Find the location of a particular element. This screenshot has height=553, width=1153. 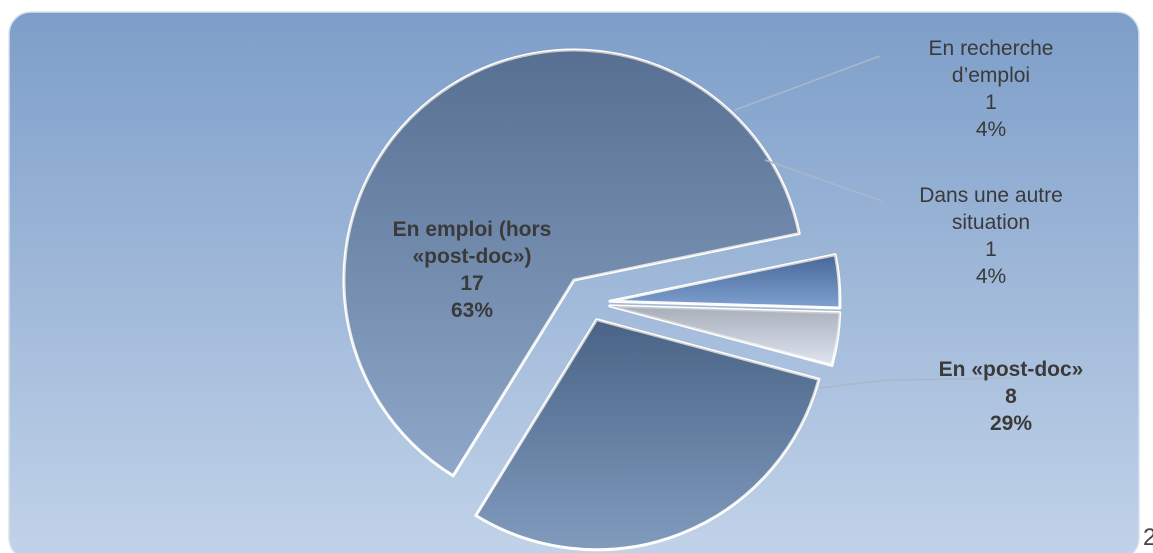

slice-label-3: Dans une autre situation 1 4% is located at coordinates (991, 236).